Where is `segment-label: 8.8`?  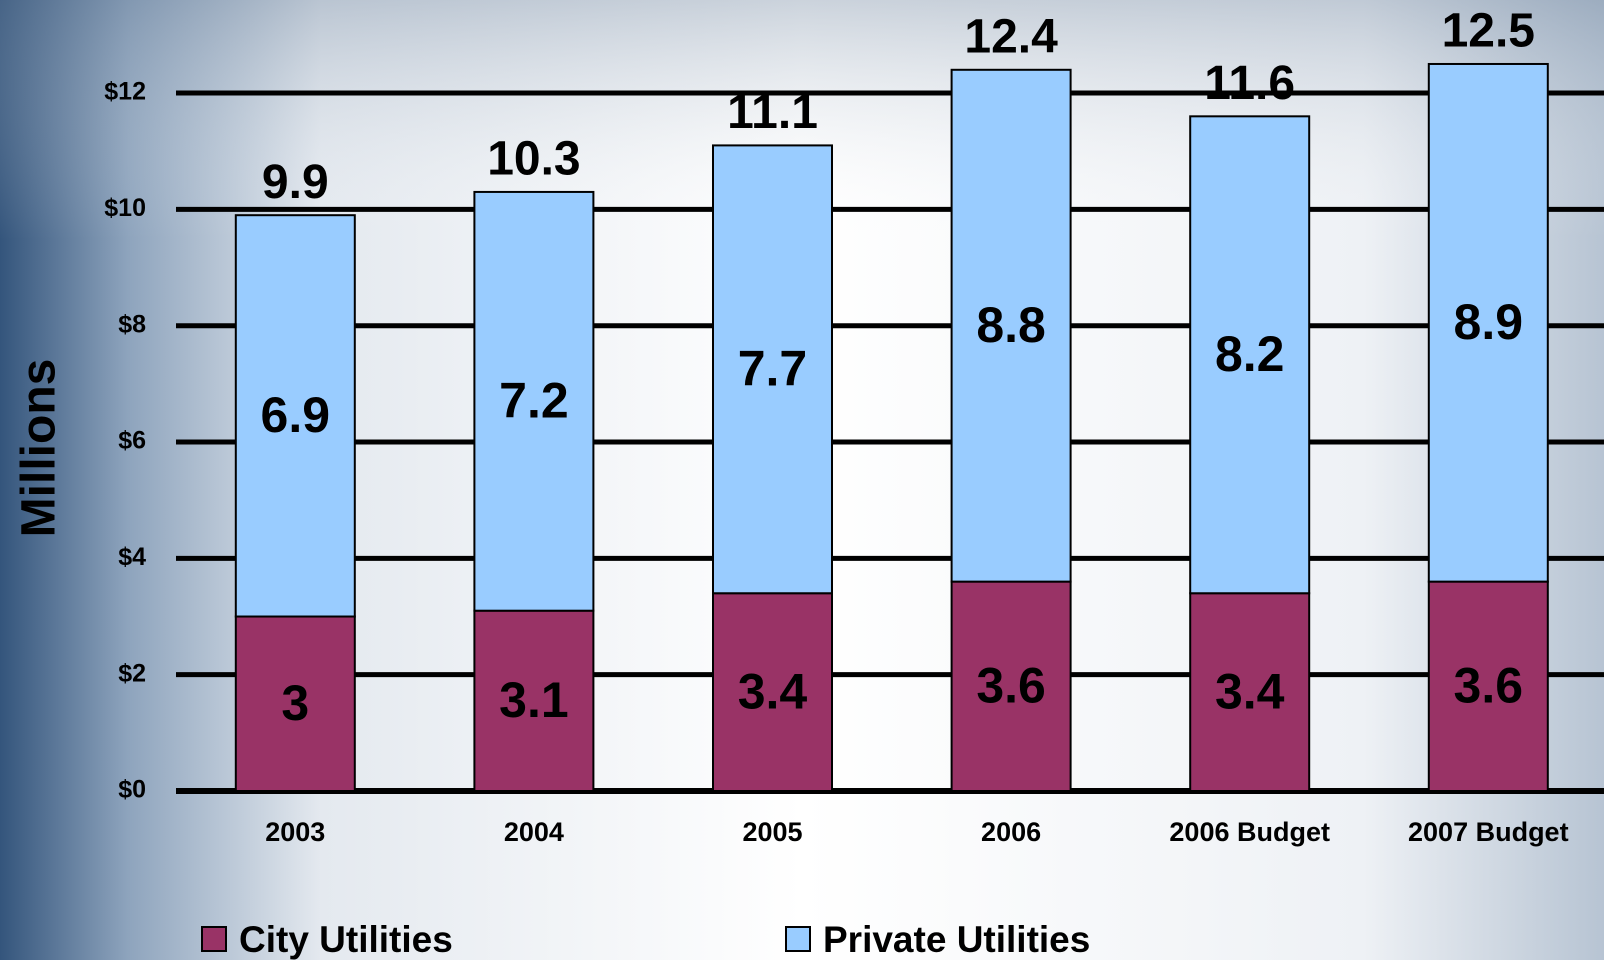 segment-label: 8.8 is located at coordinates (1011, 325).